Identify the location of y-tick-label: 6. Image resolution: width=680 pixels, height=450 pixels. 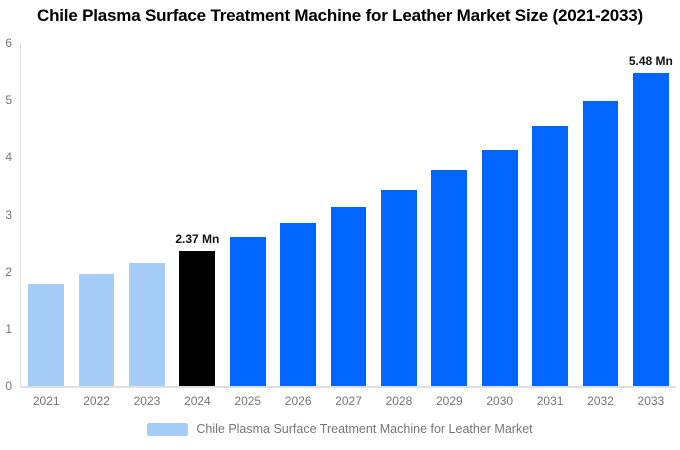
(8, 43).